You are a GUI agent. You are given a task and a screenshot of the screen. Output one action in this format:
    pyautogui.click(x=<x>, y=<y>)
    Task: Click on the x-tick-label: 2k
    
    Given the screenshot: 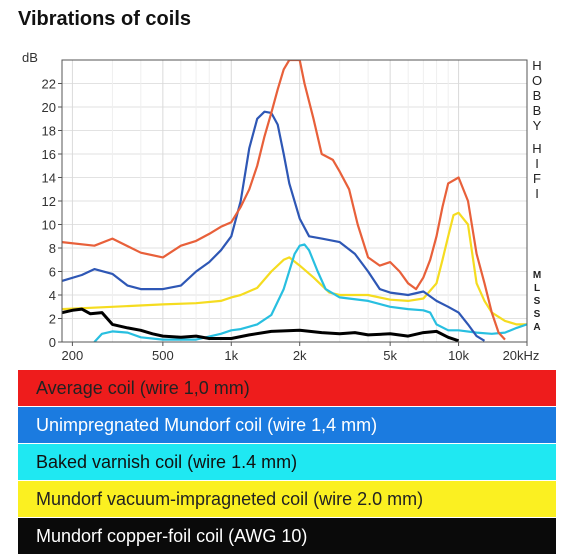 What is the action you would take?
    pyautogui.click(x=300, y=355)
    